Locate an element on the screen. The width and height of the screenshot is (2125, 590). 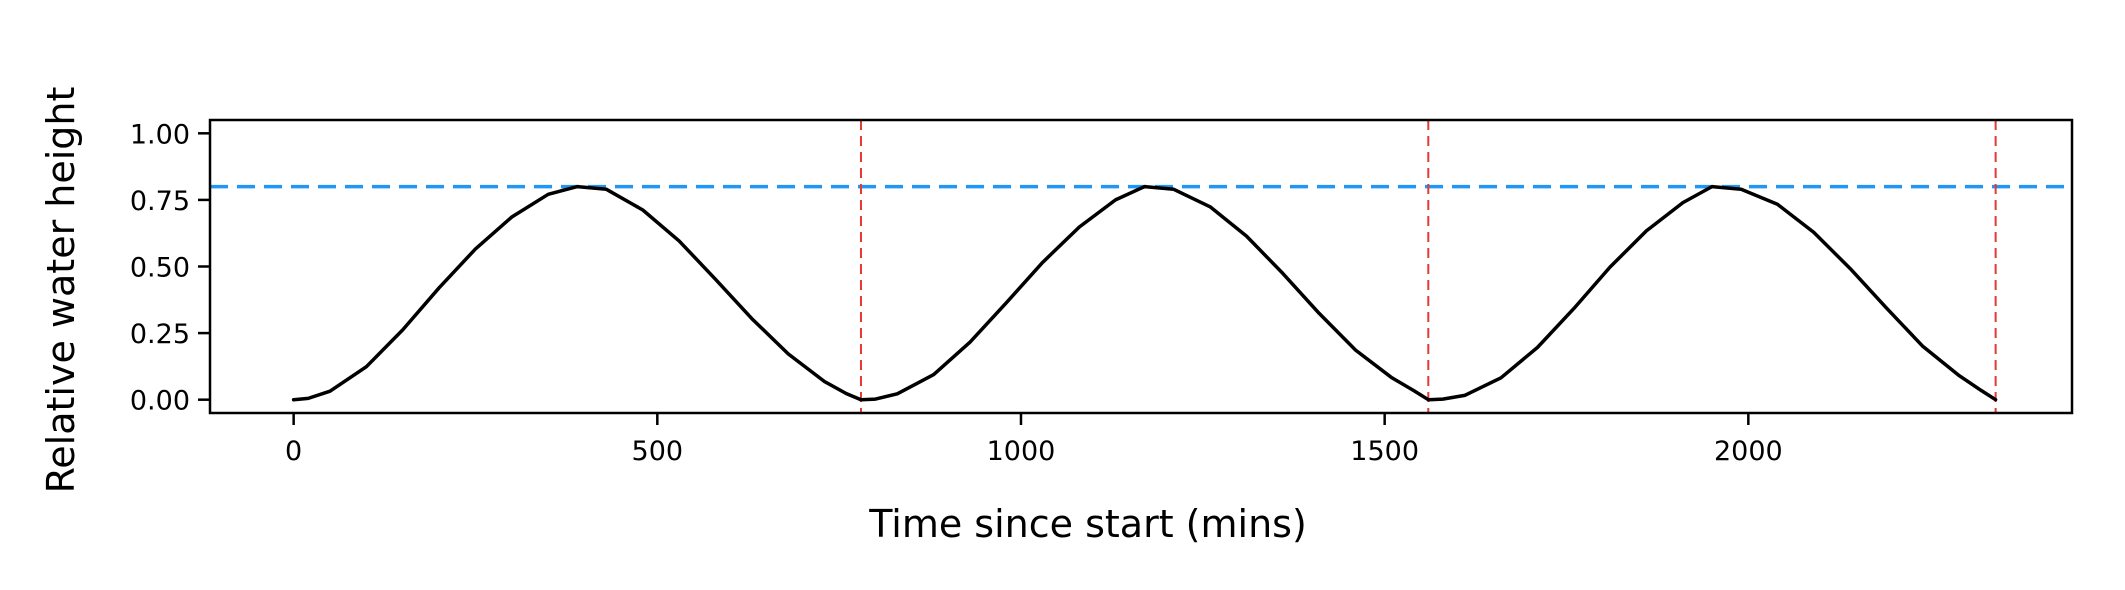
x-tick-label: 2000 is located at coordinates (1748, 451).